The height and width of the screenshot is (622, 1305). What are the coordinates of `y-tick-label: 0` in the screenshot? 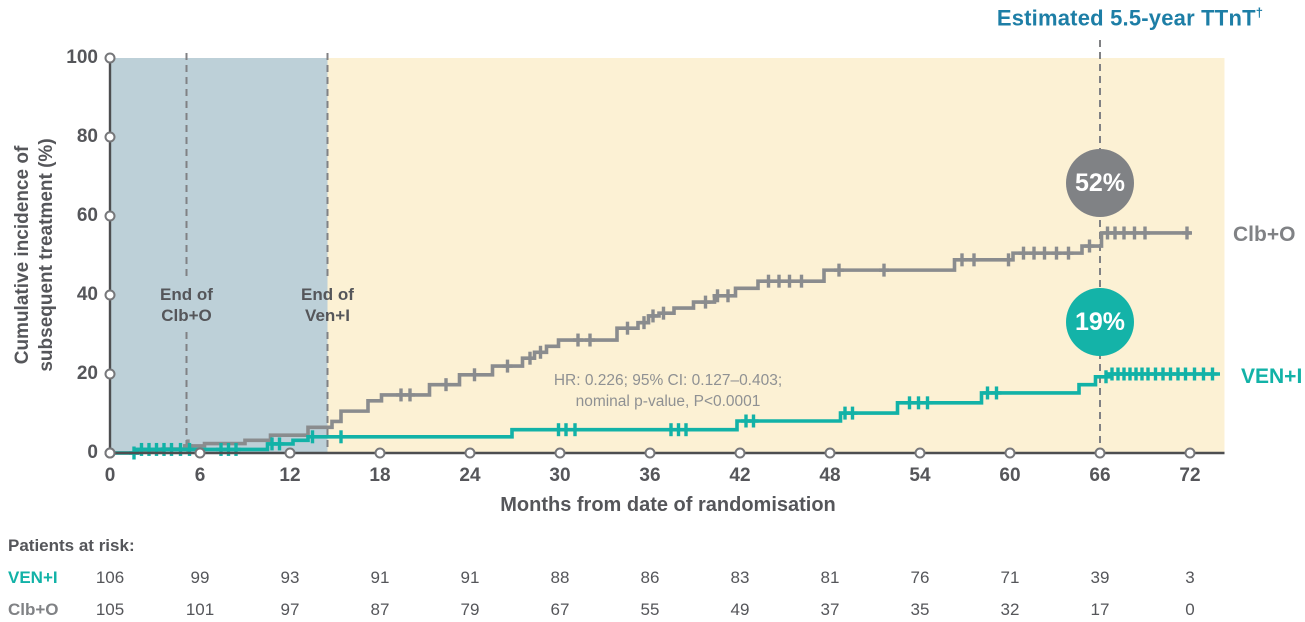 It's located at (92, 452).